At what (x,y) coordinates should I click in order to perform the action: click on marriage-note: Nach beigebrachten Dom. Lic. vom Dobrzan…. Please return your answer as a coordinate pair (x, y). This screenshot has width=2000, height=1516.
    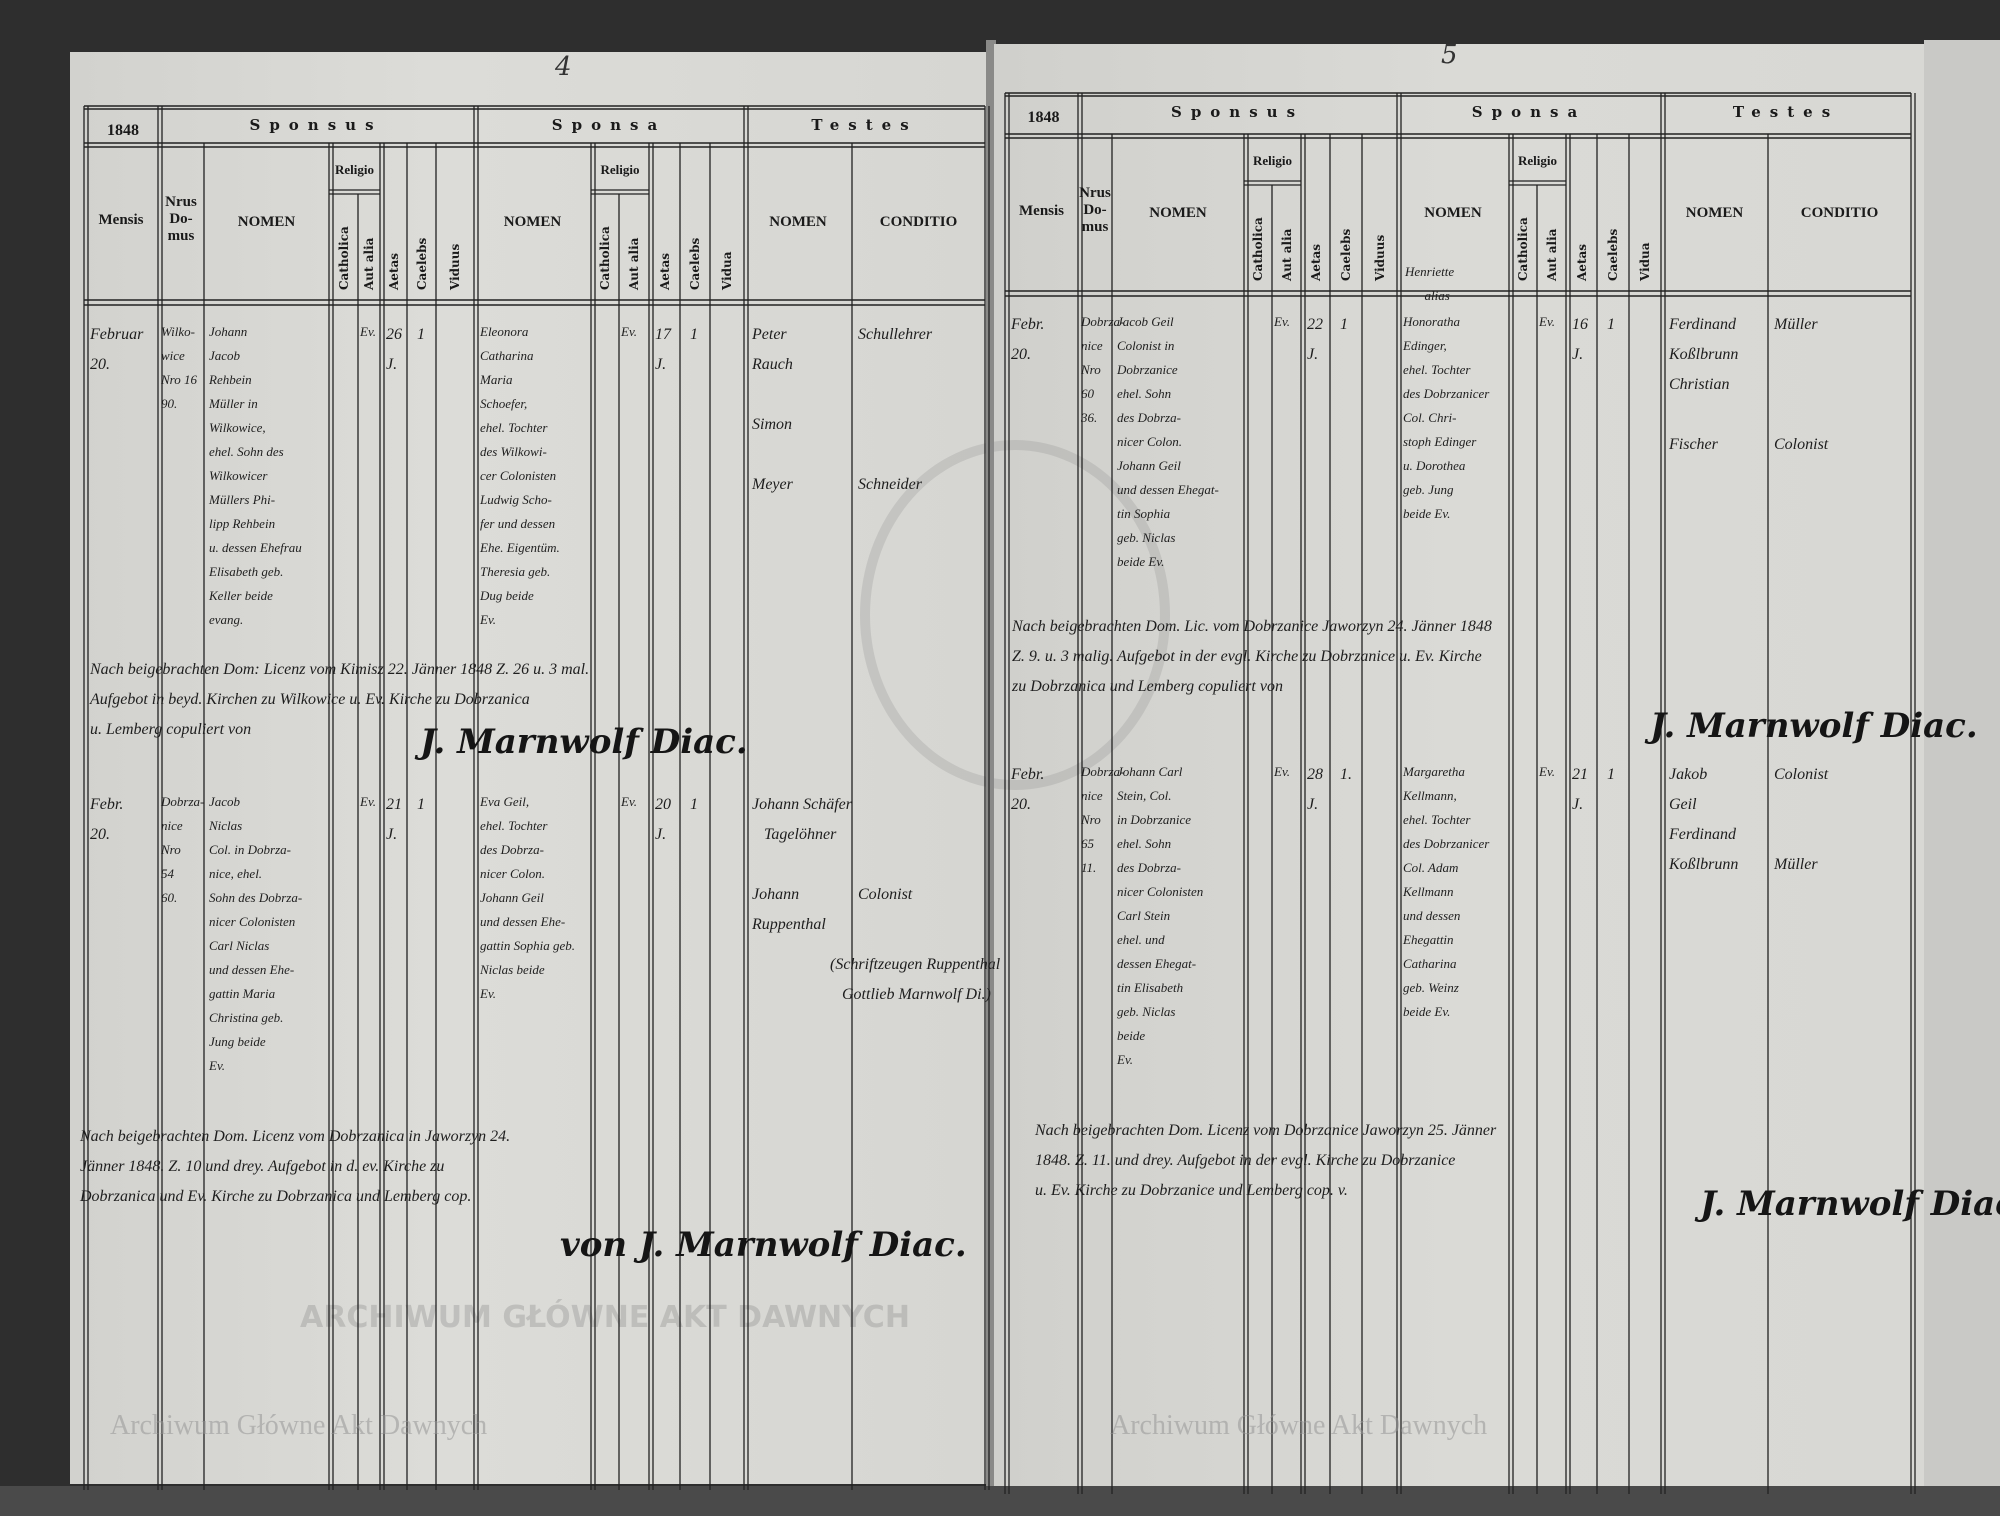
    Looking at the image, I should click on (1252, 656).